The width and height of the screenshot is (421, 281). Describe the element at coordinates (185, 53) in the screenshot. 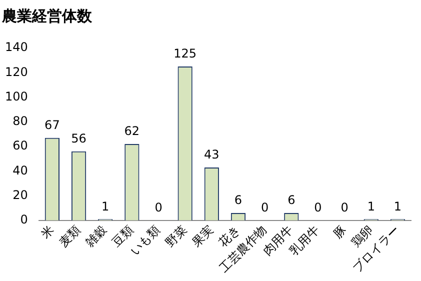

I see `data-label: 125` at that location.